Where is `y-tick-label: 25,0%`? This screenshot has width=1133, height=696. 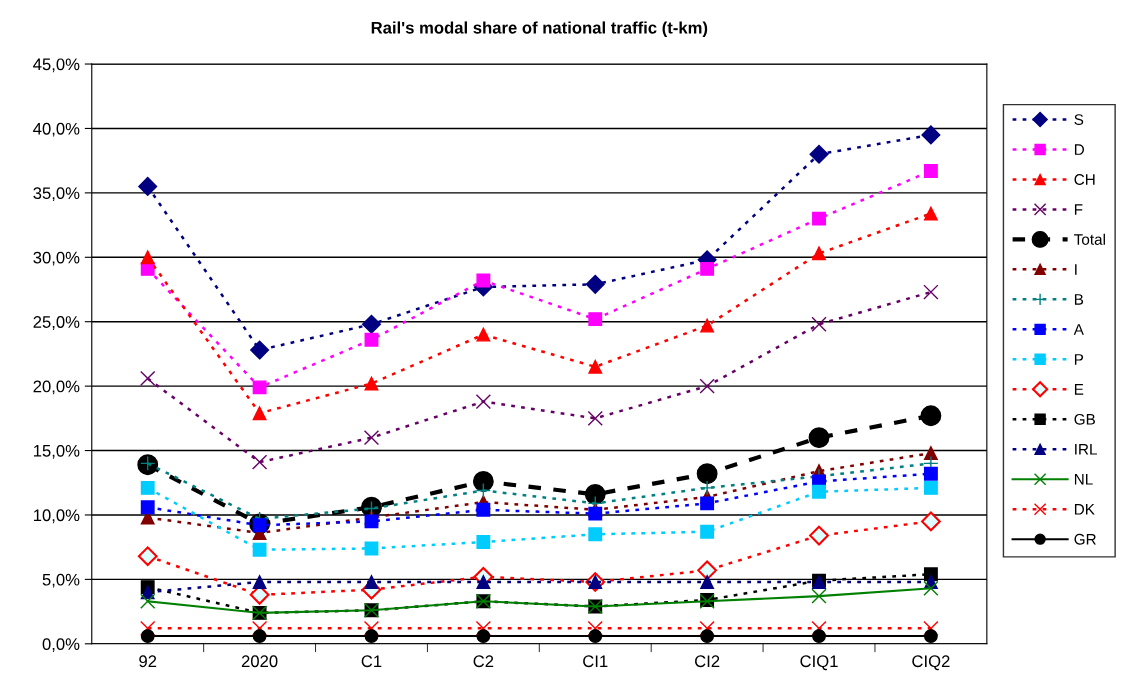 y-tick-label: 25,0% is located at coordinates (56, 323).